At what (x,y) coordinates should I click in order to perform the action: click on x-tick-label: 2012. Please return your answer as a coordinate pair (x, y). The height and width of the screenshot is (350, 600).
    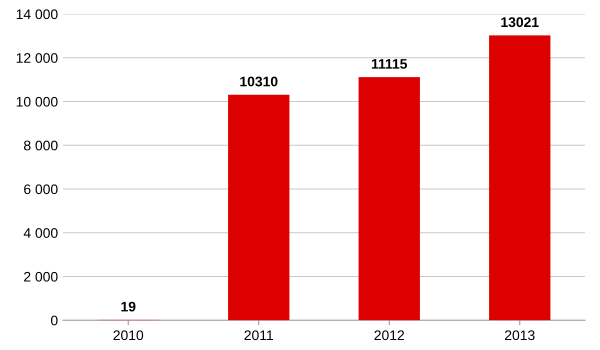
    Looking at the image, I should click on (389, 335).